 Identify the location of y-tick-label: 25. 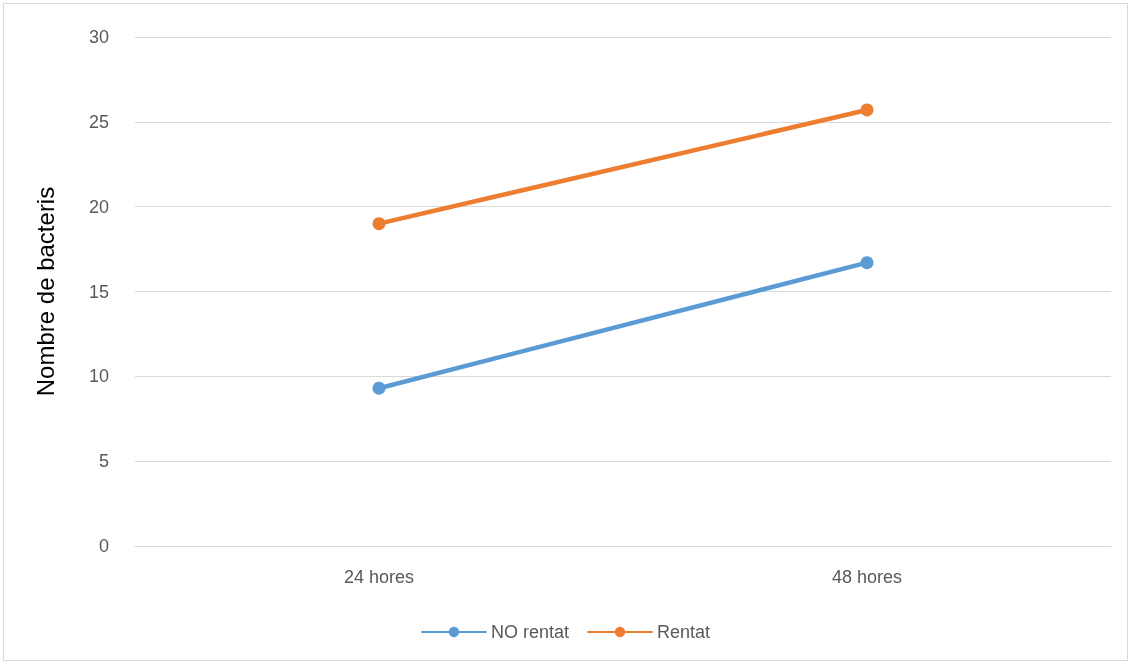
(98, 121).